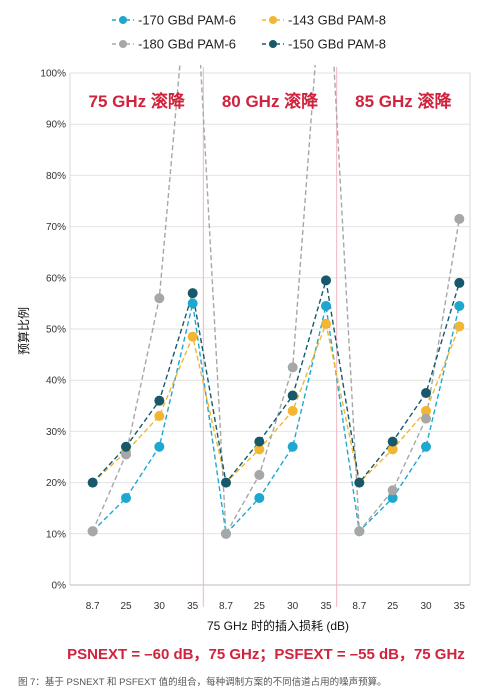 The height and width of the screenshot is (699, 495). Describe the element at coordinates (136, 101) in the screenshot. I see `panel-title: 75 GHz 滚降` at that location.